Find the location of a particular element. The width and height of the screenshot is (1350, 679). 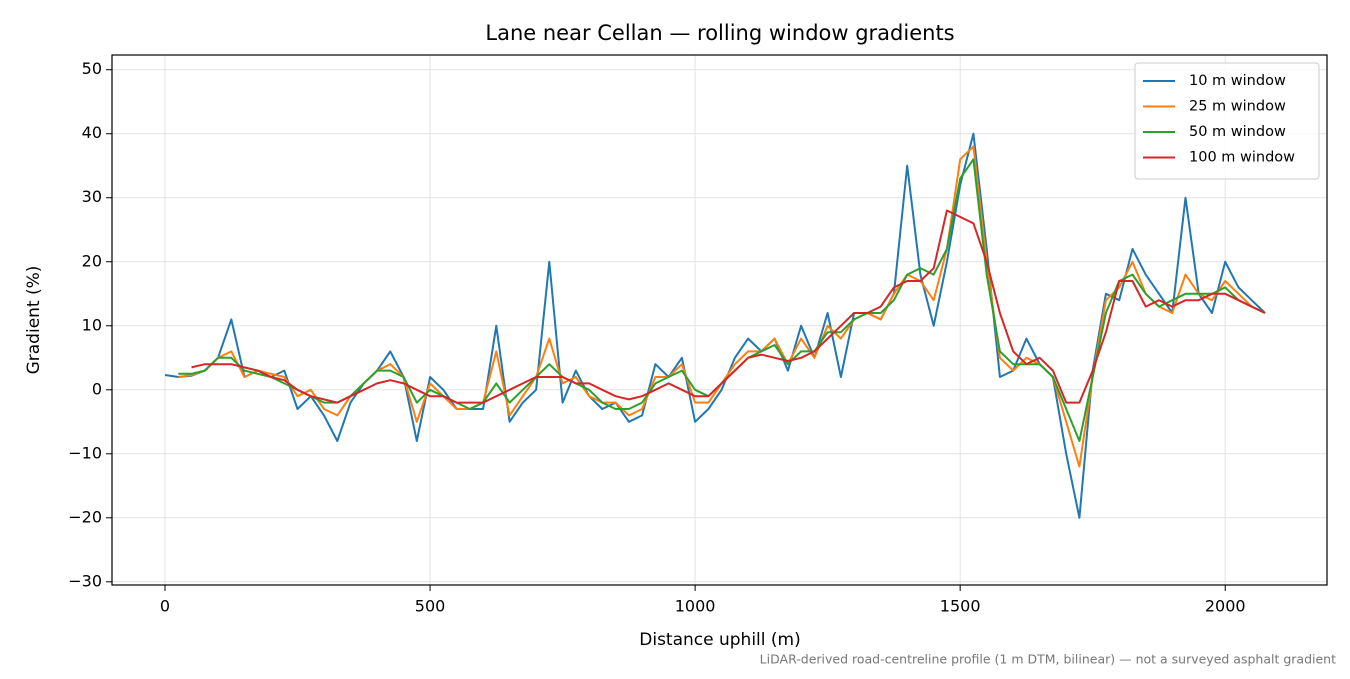

y-tick-label: 30 is located at coordinates (92, 196).